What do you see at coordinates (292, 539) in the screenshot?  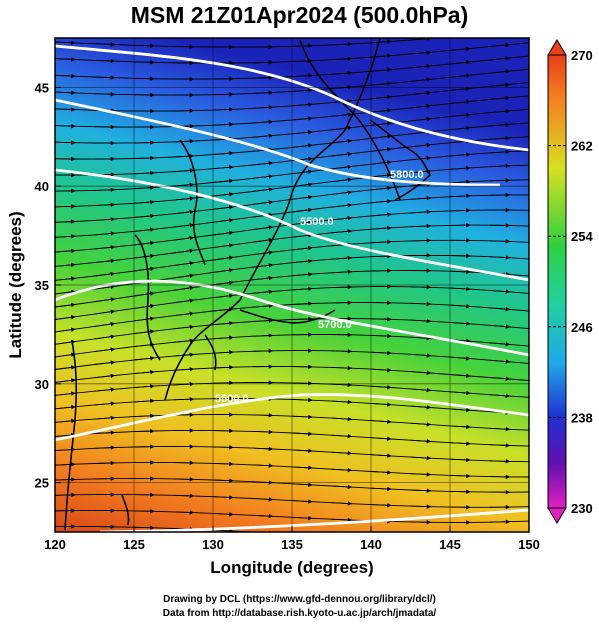 I see `x-axis: 120 125 130 135 140 145 150` at bounding box center [292, 539].